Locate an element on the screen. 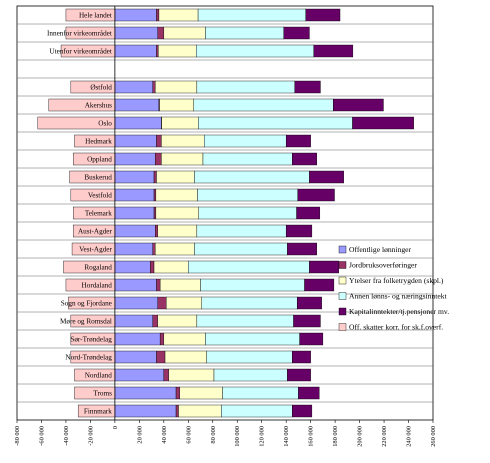  x-tick-label: -20 000 is located at coordinates (90, 436).